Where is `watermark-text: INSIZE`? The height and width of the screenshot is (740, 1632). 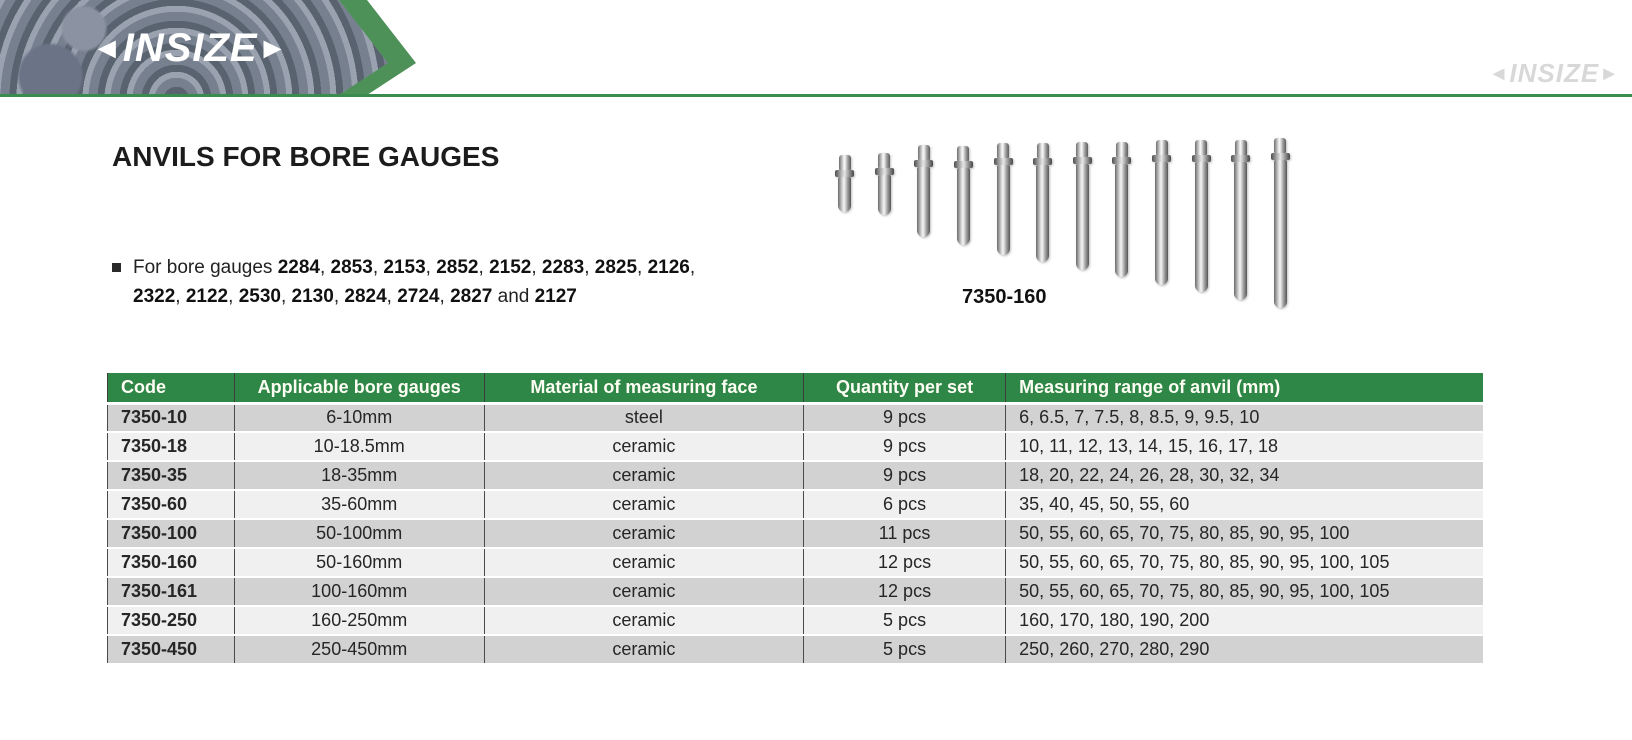 watermark-text: INSIZE is located at coordinates (1554, 73).